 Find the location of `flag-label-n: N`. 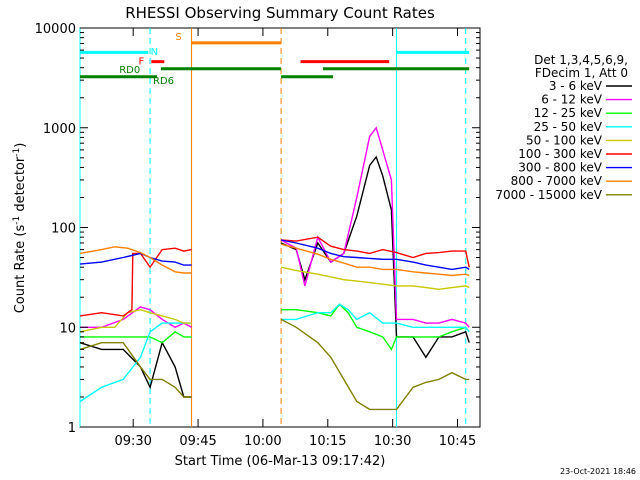

flag-label-n: N is located at coordinates (154, 52).